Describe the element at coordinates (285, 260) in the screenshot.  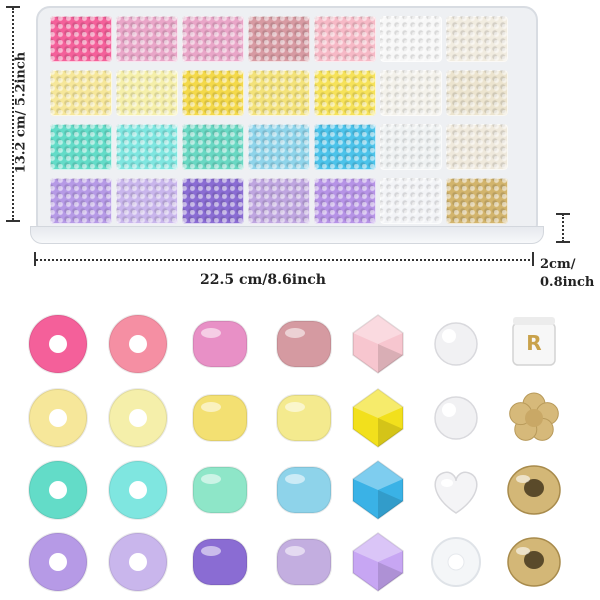
I see `width-dimension-line` at that location.